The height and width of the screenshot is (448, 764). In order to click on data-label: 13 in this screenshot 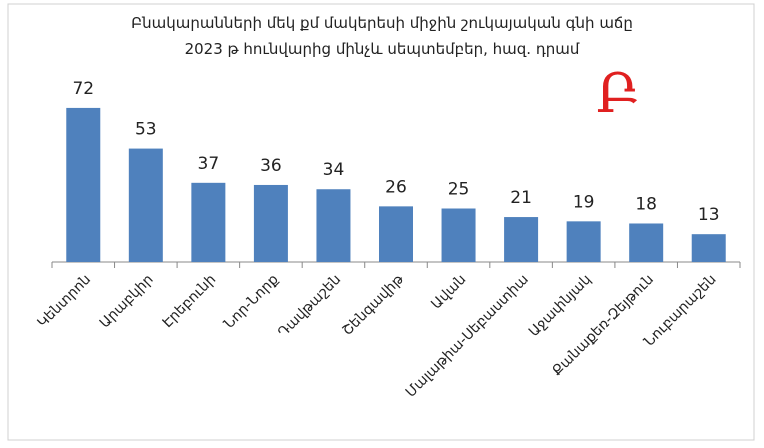, I will do `click(709, 215)`.